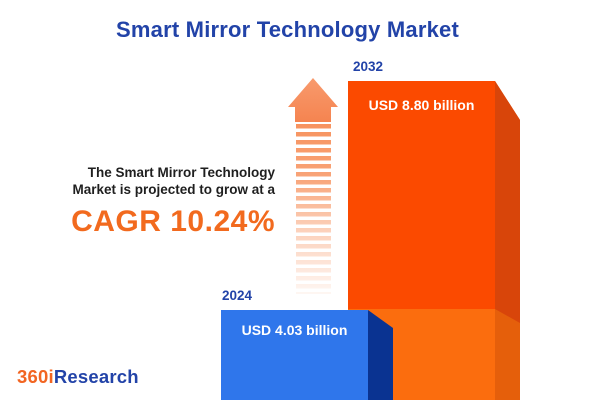 This screenshot has height=400, width=600. What do you see at coordinates (507, 202) in the screenshot?
I see `bar-2032-side-upper` at bounding box center [507, 202].